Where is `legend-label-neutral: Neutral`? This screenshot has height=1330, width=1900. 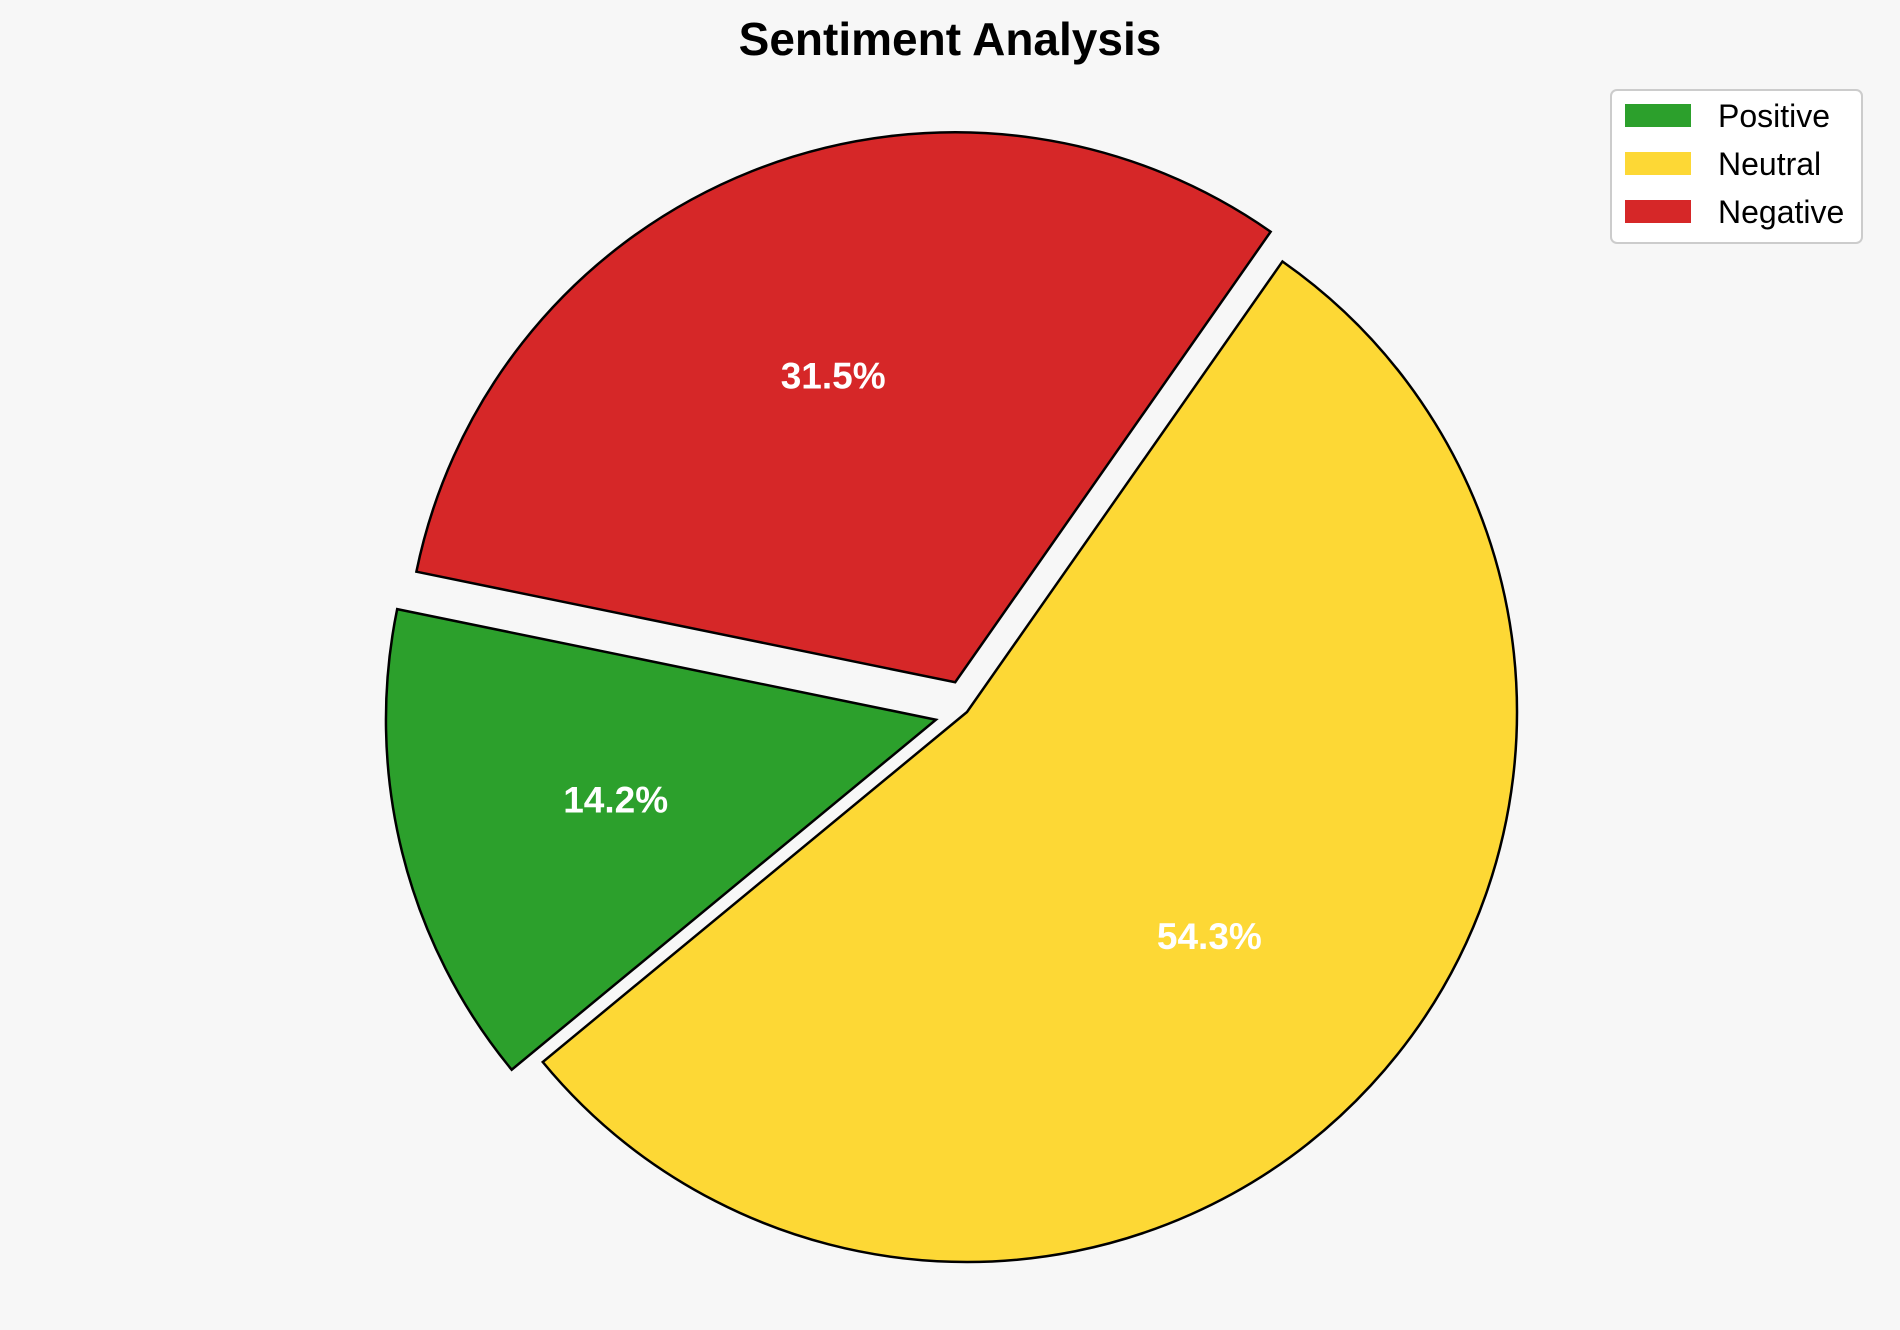 legend-label-neutral: Neutral is located at coordinates (1769, 164).